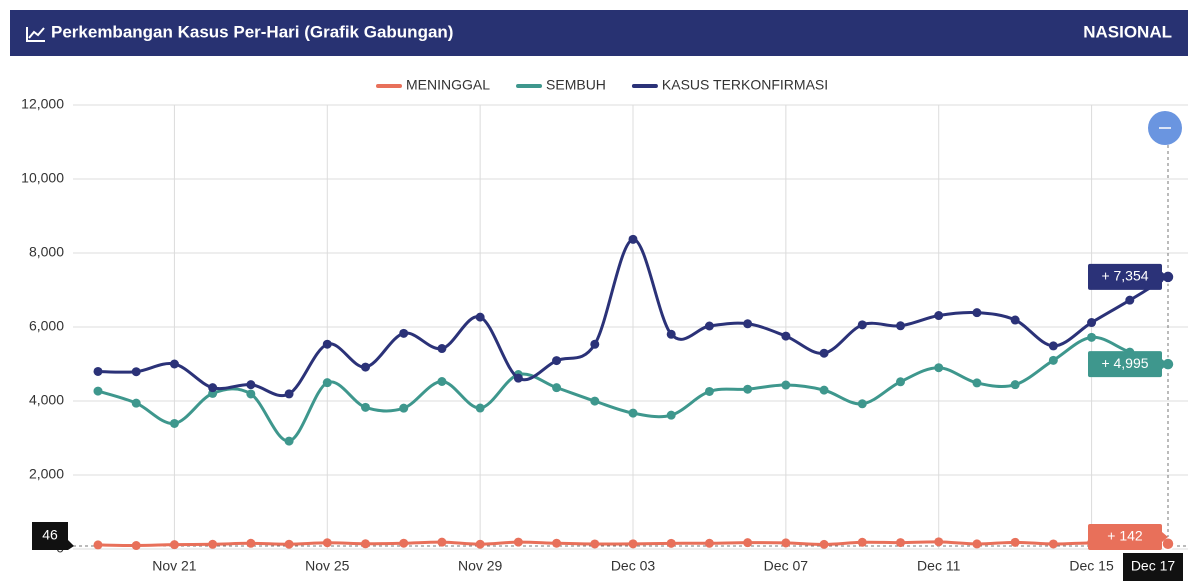 This screenshot has width=1195, height=587. I want to click on y-tick-label: 6,000, so click(46, 326).